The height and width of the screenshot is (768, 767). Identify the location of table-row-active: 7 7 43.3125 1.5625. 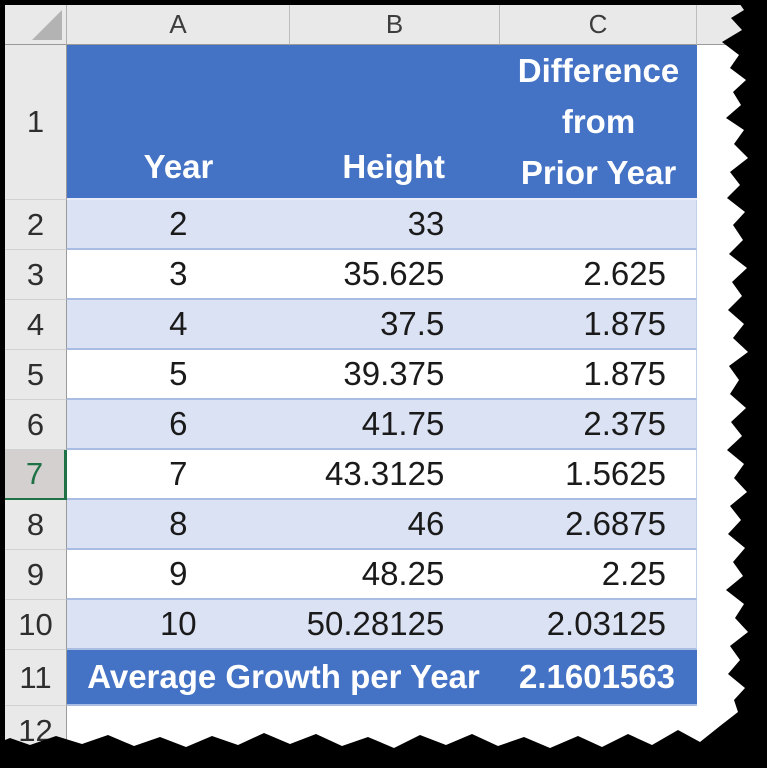
(386, 475).